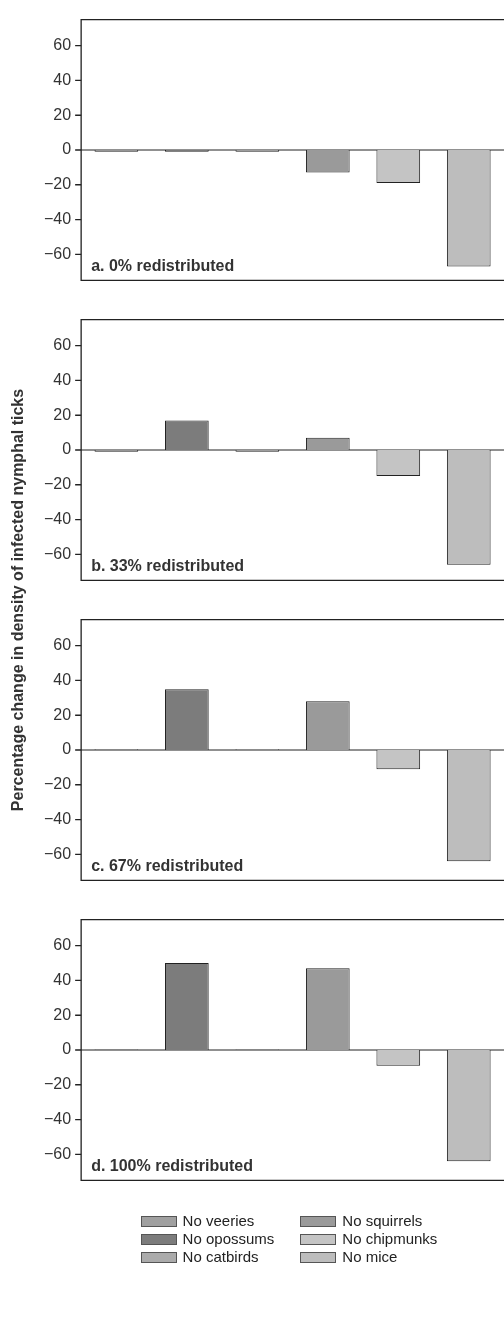 The width and height of the screenshot is (504, 1317). What do you see at coordinates (390, 1239) in the screenshot?
I see `legend-label: No chipmunks` at bounding box center [390, 1239].